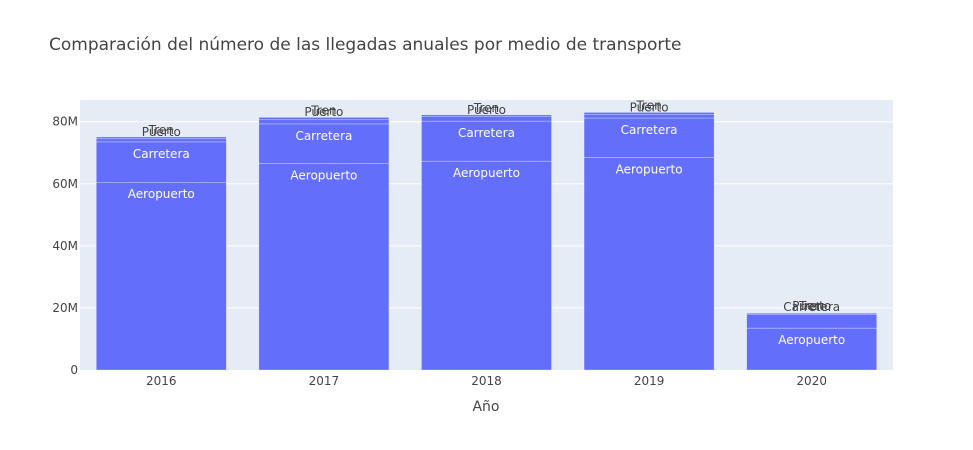 Image resolution: width=973 pixels, height=450 pixels. Describe the element at coordinates (65, 308) in the screenshot. I see `y-tick-label: 20M` at that location.